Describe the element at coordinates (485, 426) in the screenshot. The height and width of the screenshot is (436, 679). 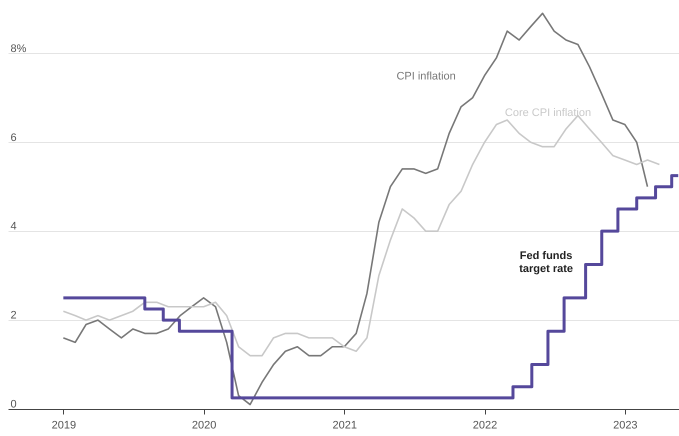
I see `x-tick-label: 2022` at that location.